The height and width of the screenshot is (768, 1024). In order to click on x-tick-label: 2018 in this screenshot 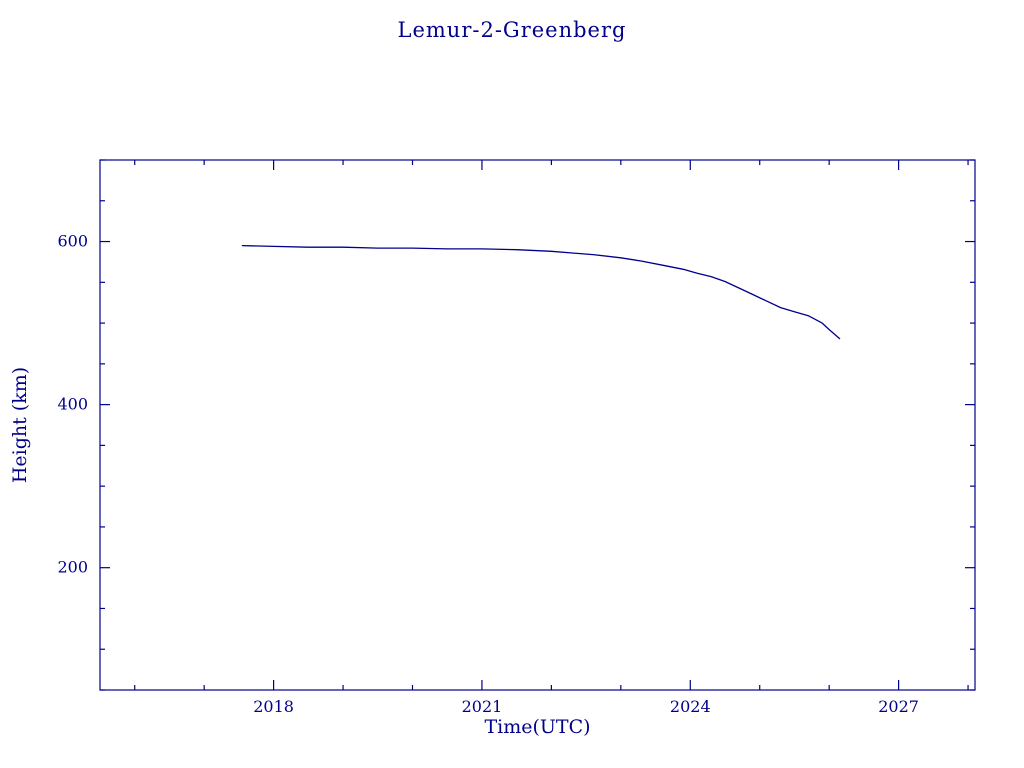, I will do `click(273, 706)`.